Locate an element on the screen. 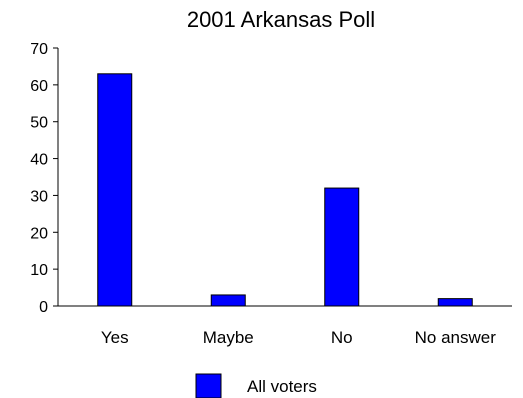  x-category-label: No is located at coordinates (342, 337).